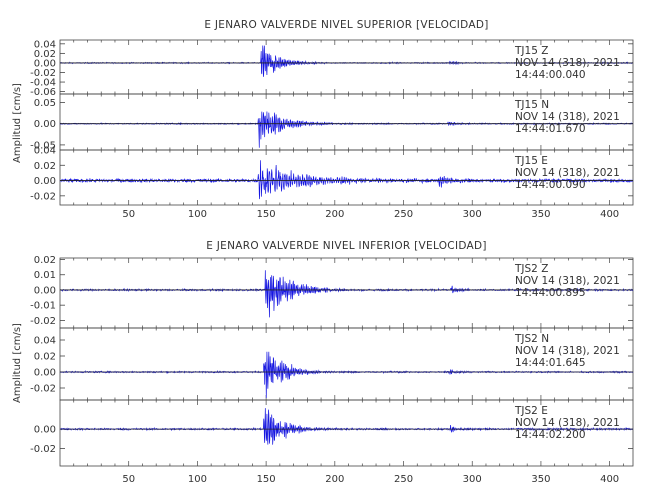 This screenshot has width=650, height=500. Describe the element at coordinates (531, 51) in the screenshot. I see `station-label: TJ15 Z` at that location.